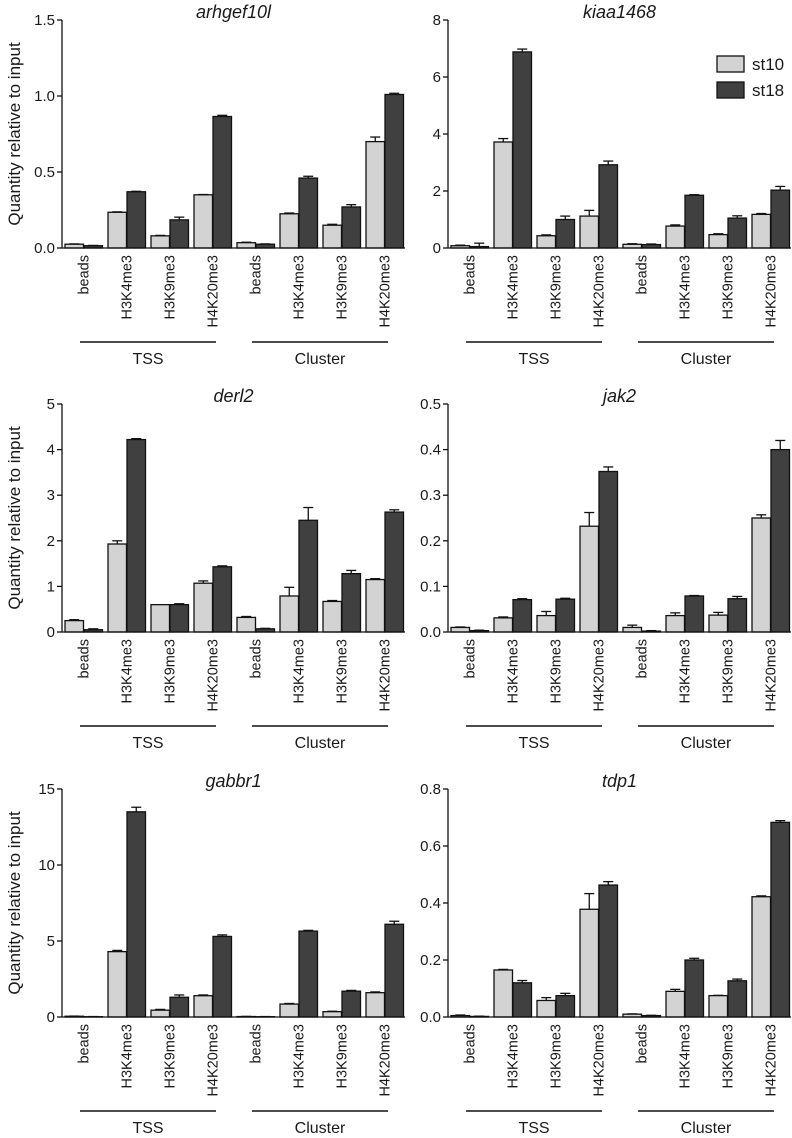 This screenshot has width=792, height=1138. I want to click on y-tick-label: 0.3, so click(430, 495).